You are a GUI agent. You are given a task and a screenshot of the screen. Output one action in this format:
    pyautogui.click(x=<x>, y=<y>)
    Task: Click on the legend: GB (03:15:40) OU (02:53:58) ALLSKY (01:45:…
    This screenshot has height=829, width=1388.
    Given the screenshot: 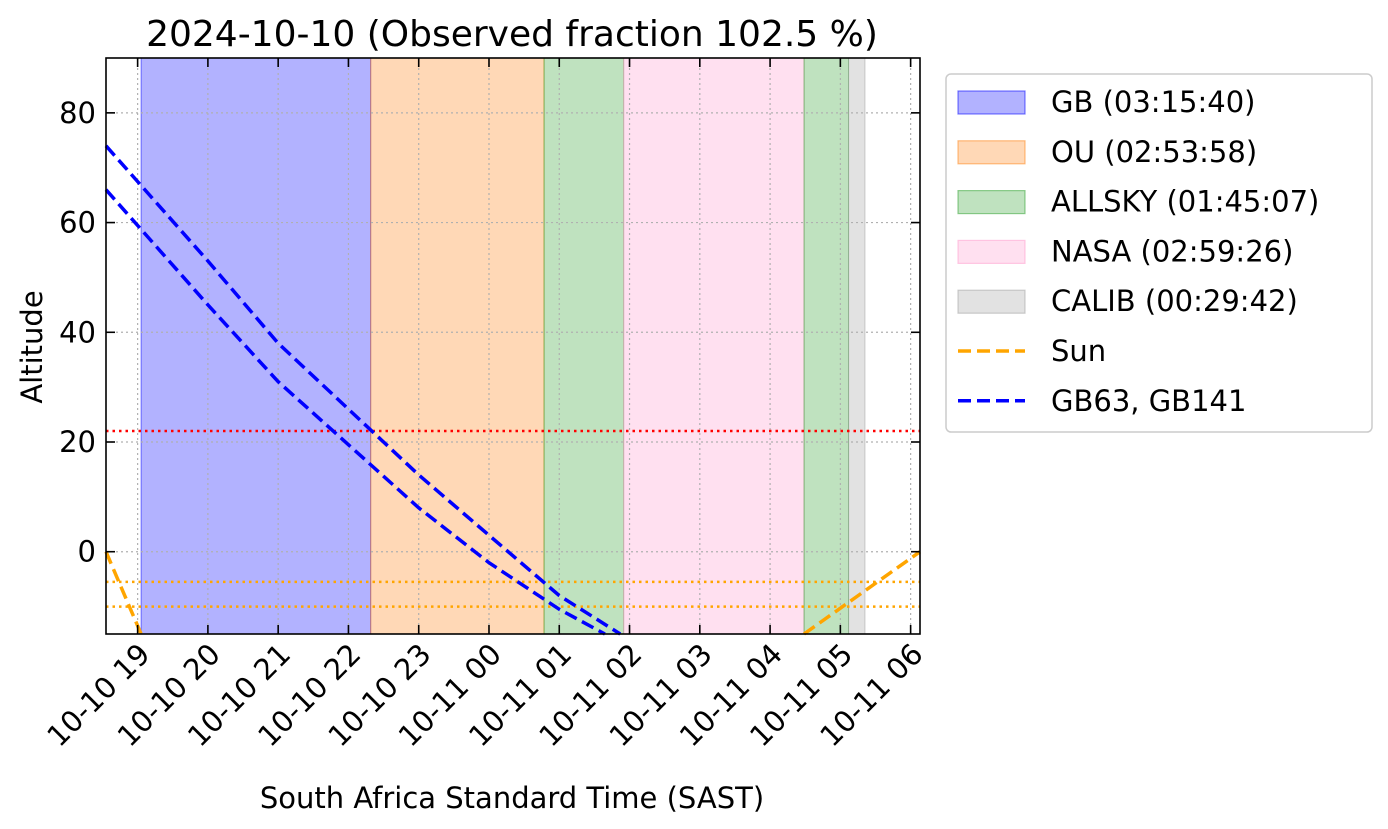 What is the action you would take?
    pyautogui.click(x=1159, y=253)
    